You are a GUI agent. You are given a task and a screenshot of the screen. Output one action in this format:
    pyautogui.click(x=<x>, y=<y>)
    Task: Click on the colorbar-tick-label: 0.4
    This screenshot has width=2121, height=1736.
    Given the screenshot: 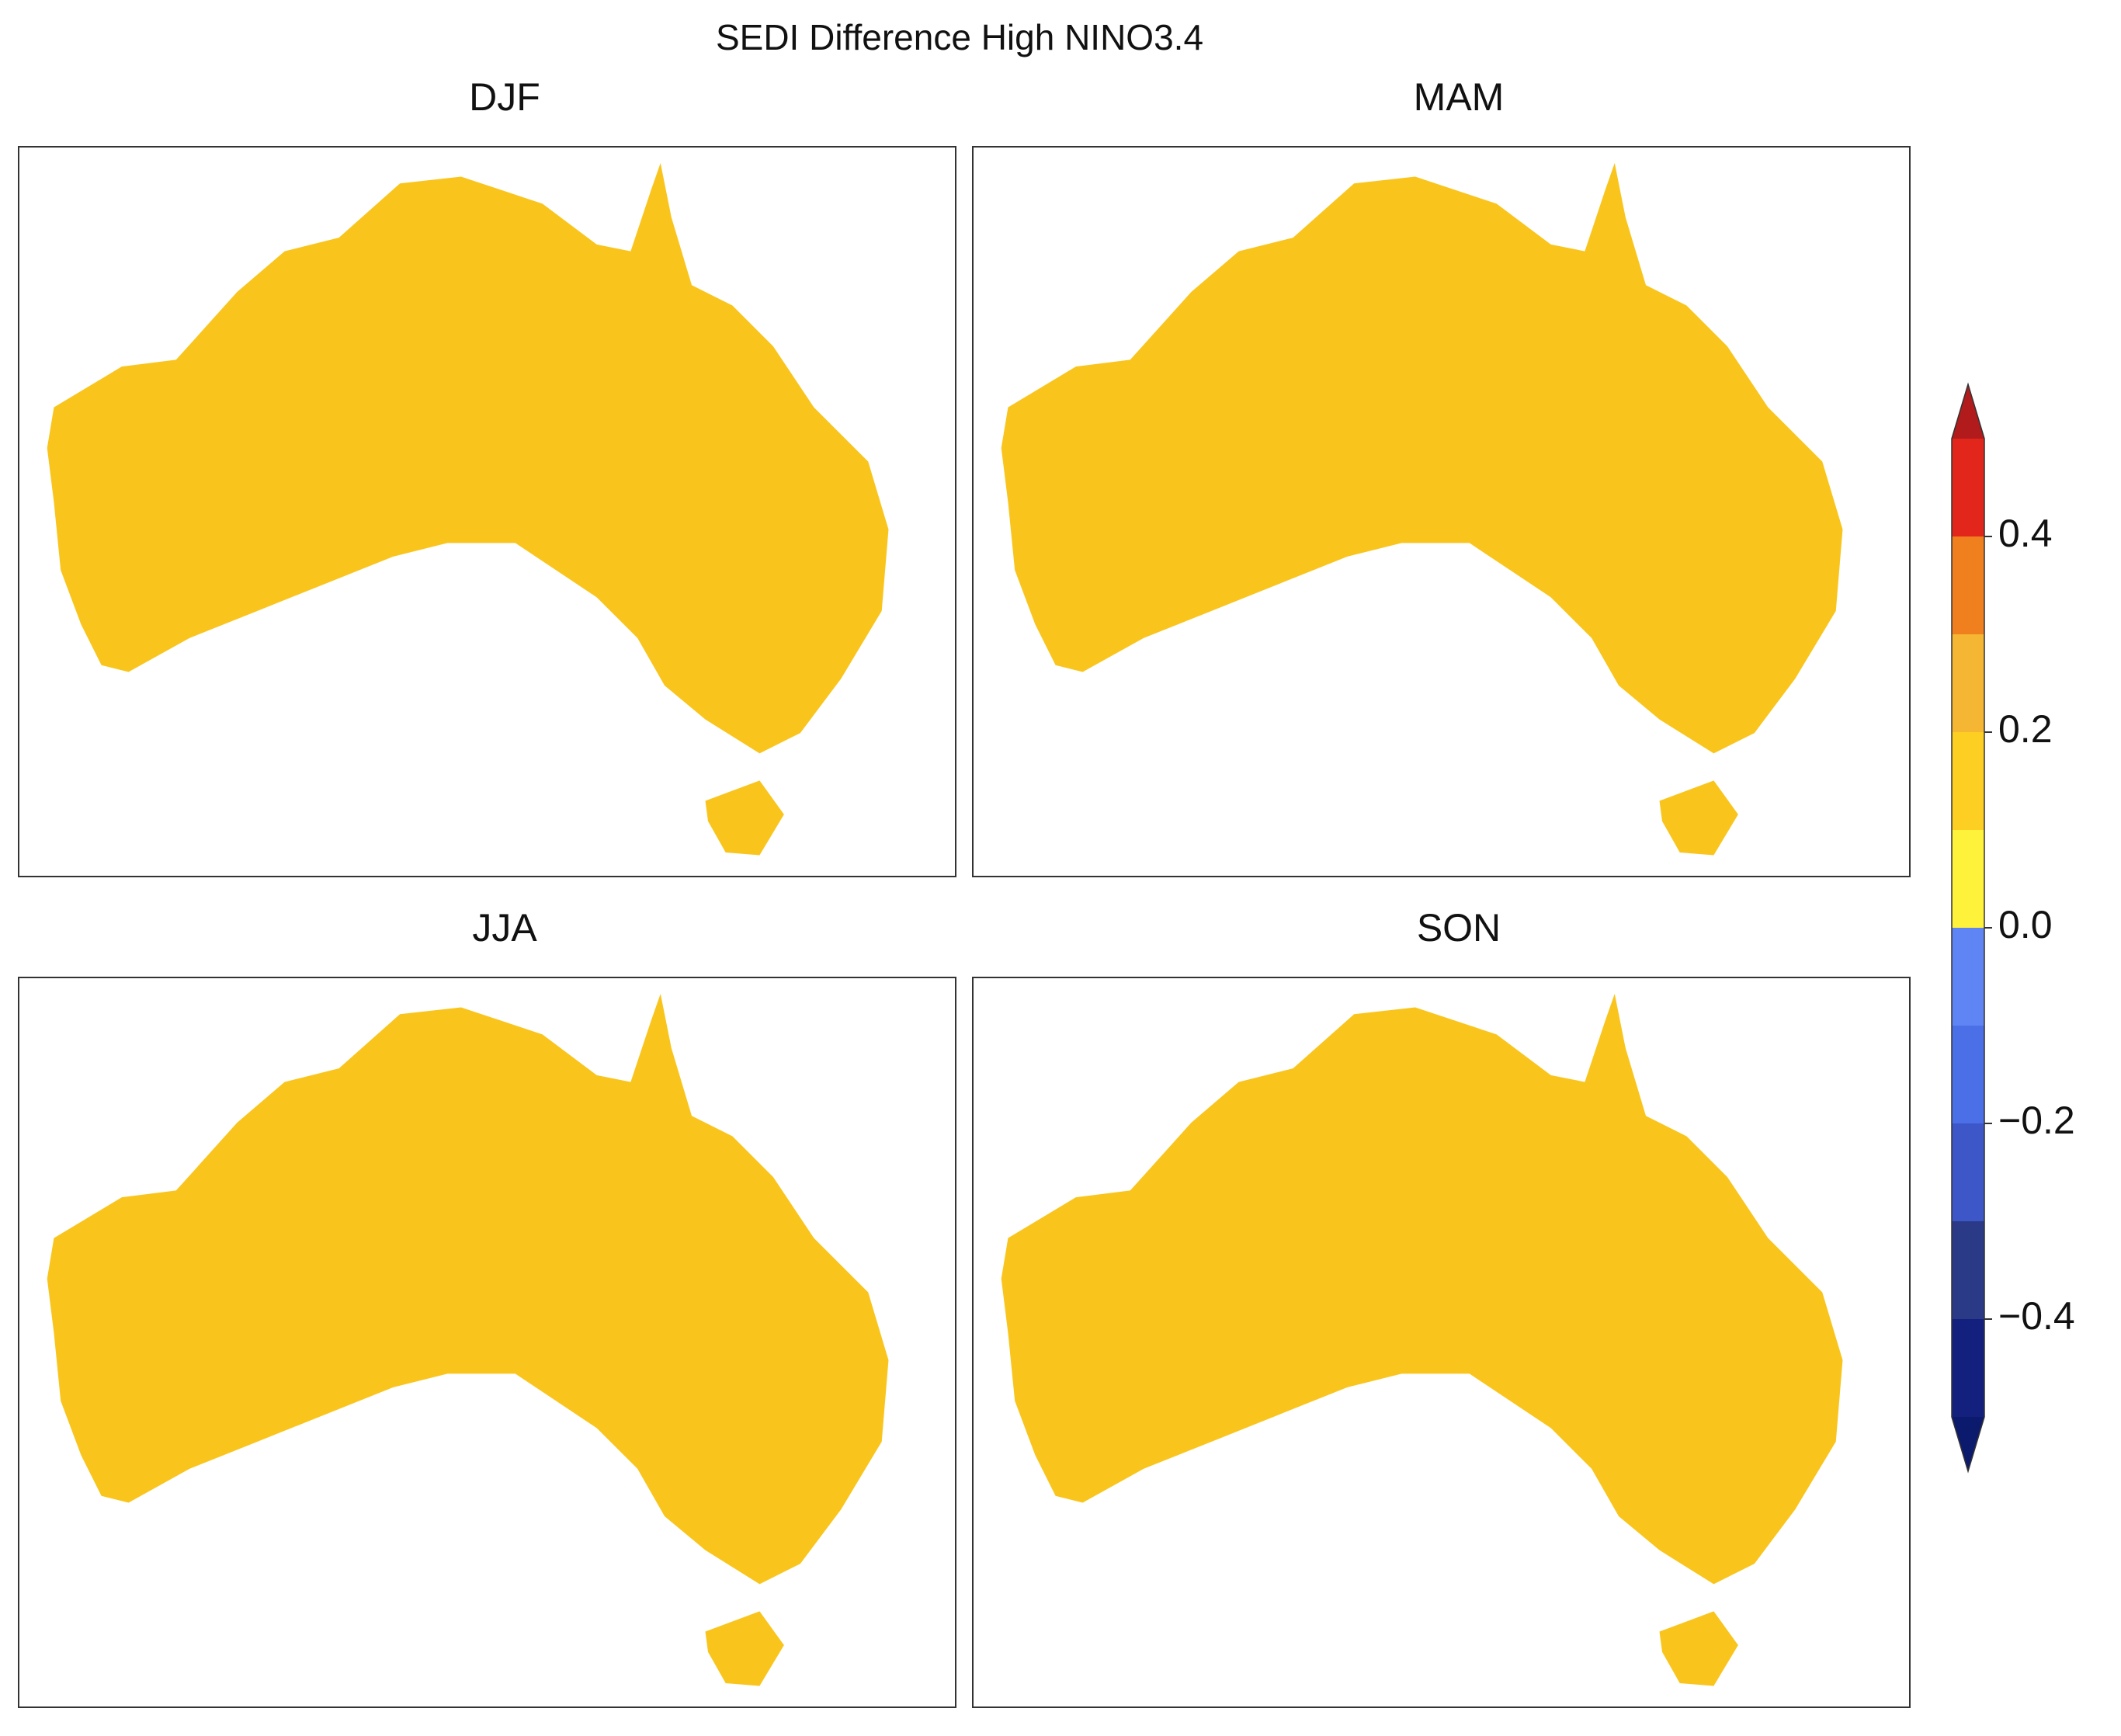 What is the action you would take?
    pyautogui.click(x=2025, y=533)
    